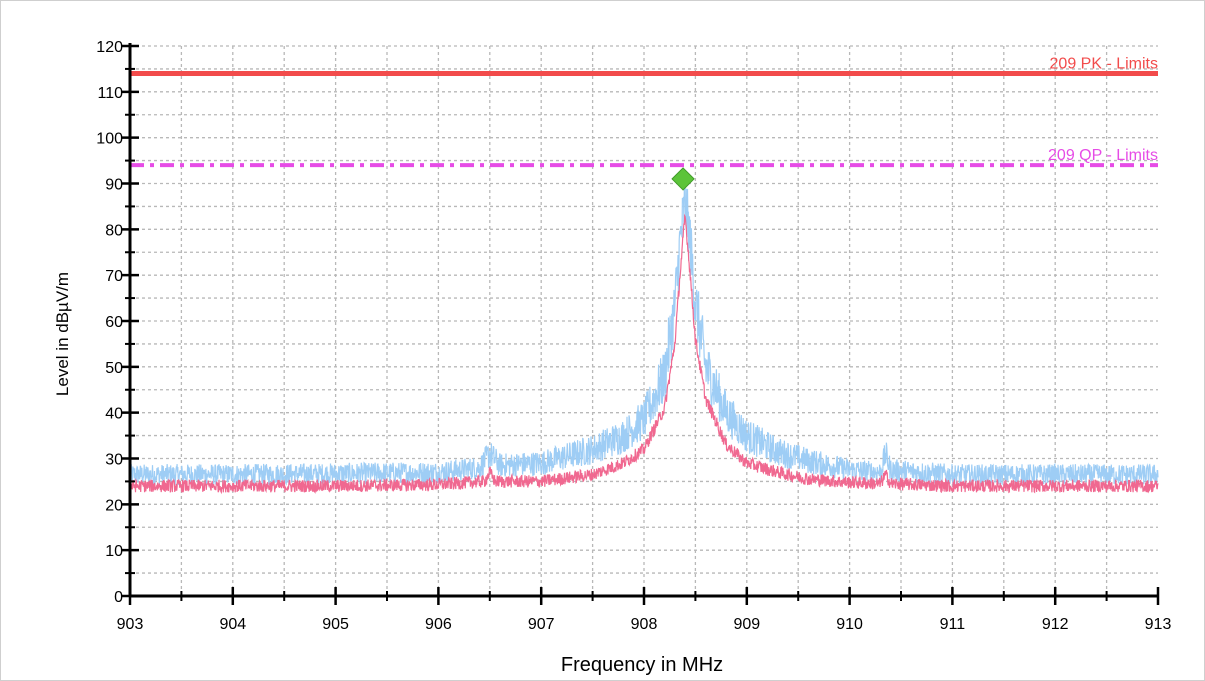 The height and width of the screenshot is (681, 1205). What do you see at coordinates (114, 460) in the screenshot?
I see `y-tick-label: 30` at bounding box center [114, 460].